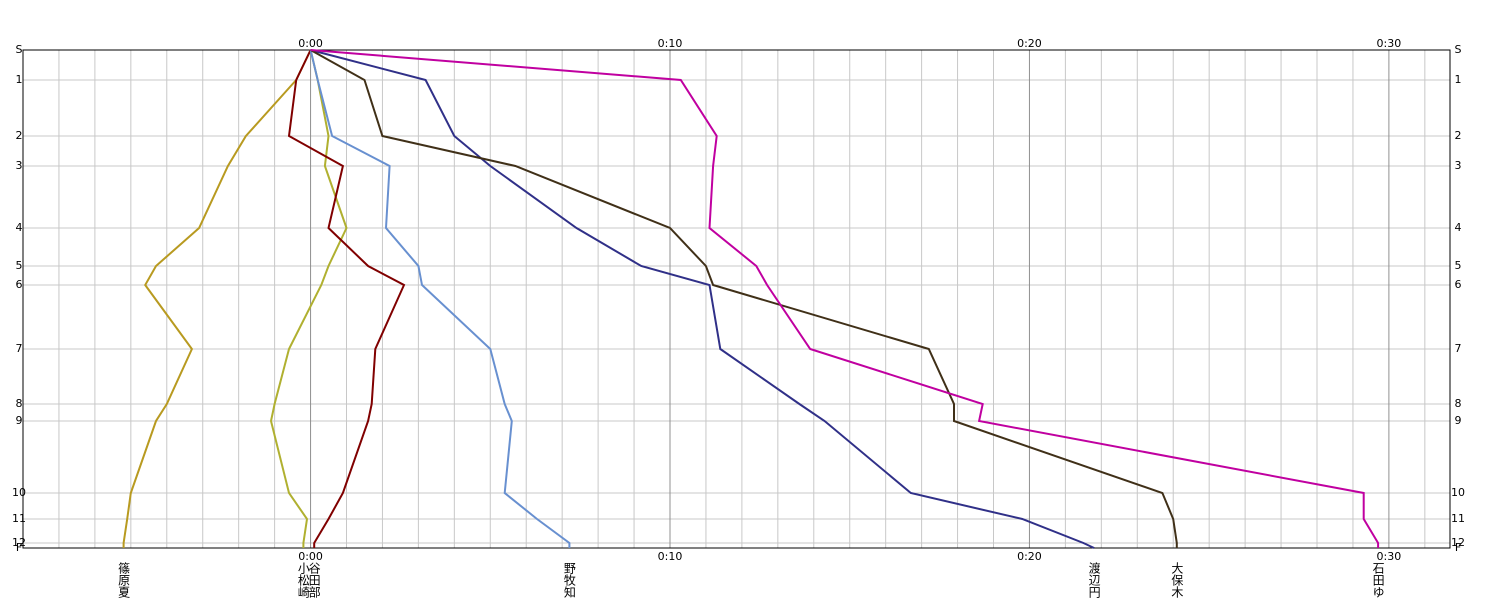 Image resolution: width=1504 pixels, height=600 pixels. I want to click on runner-label: 大保木, so click(1177, 580).